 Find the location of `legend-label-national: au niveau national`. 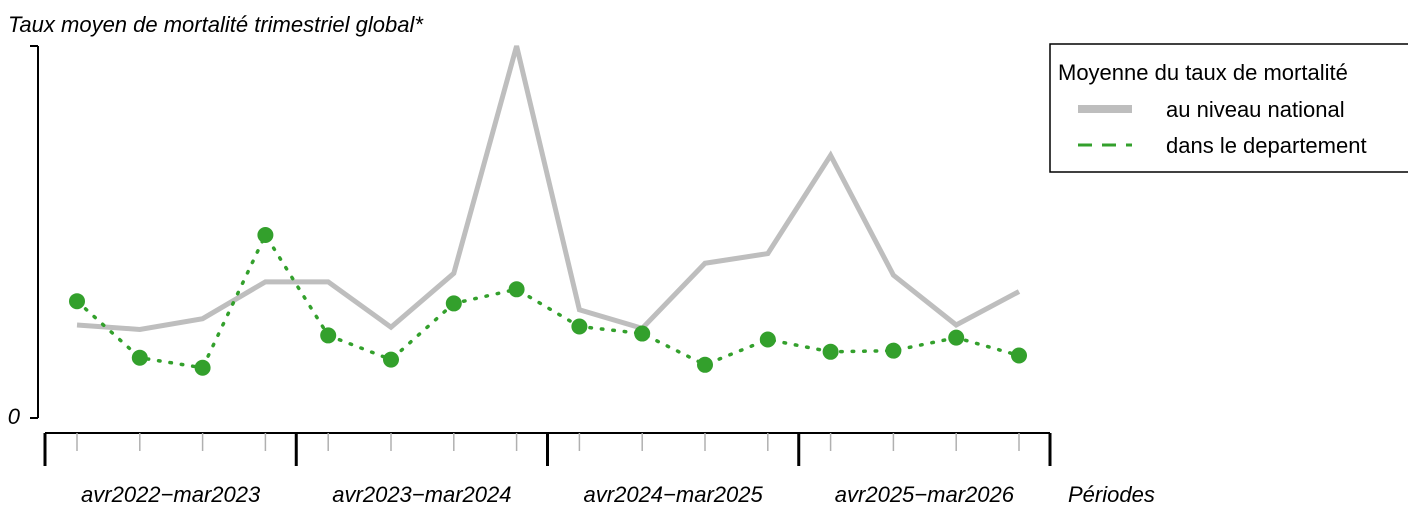

legend-label-national: au niveau national is located at coordinates (1255, 109).